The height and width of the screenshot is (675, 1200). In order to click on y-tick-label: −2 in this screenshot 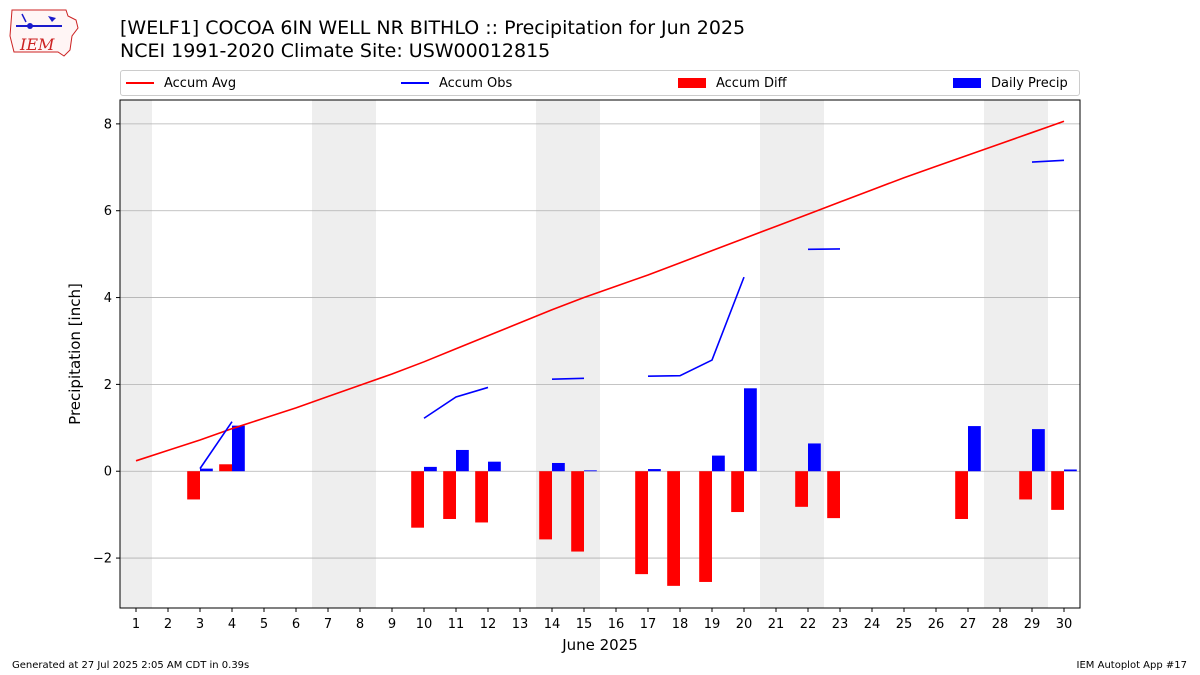, I will do `click(102, 559)`.